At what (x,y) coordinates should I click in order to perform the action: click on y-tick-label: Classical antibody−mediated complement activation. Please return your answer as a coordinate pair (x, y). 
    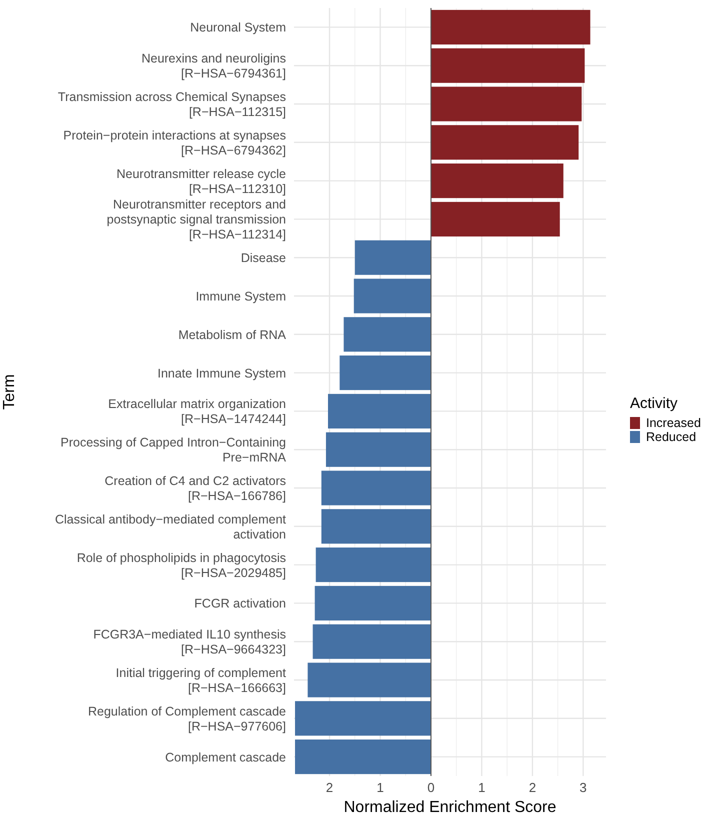
    Looking at the image, I should click on (170, 527).